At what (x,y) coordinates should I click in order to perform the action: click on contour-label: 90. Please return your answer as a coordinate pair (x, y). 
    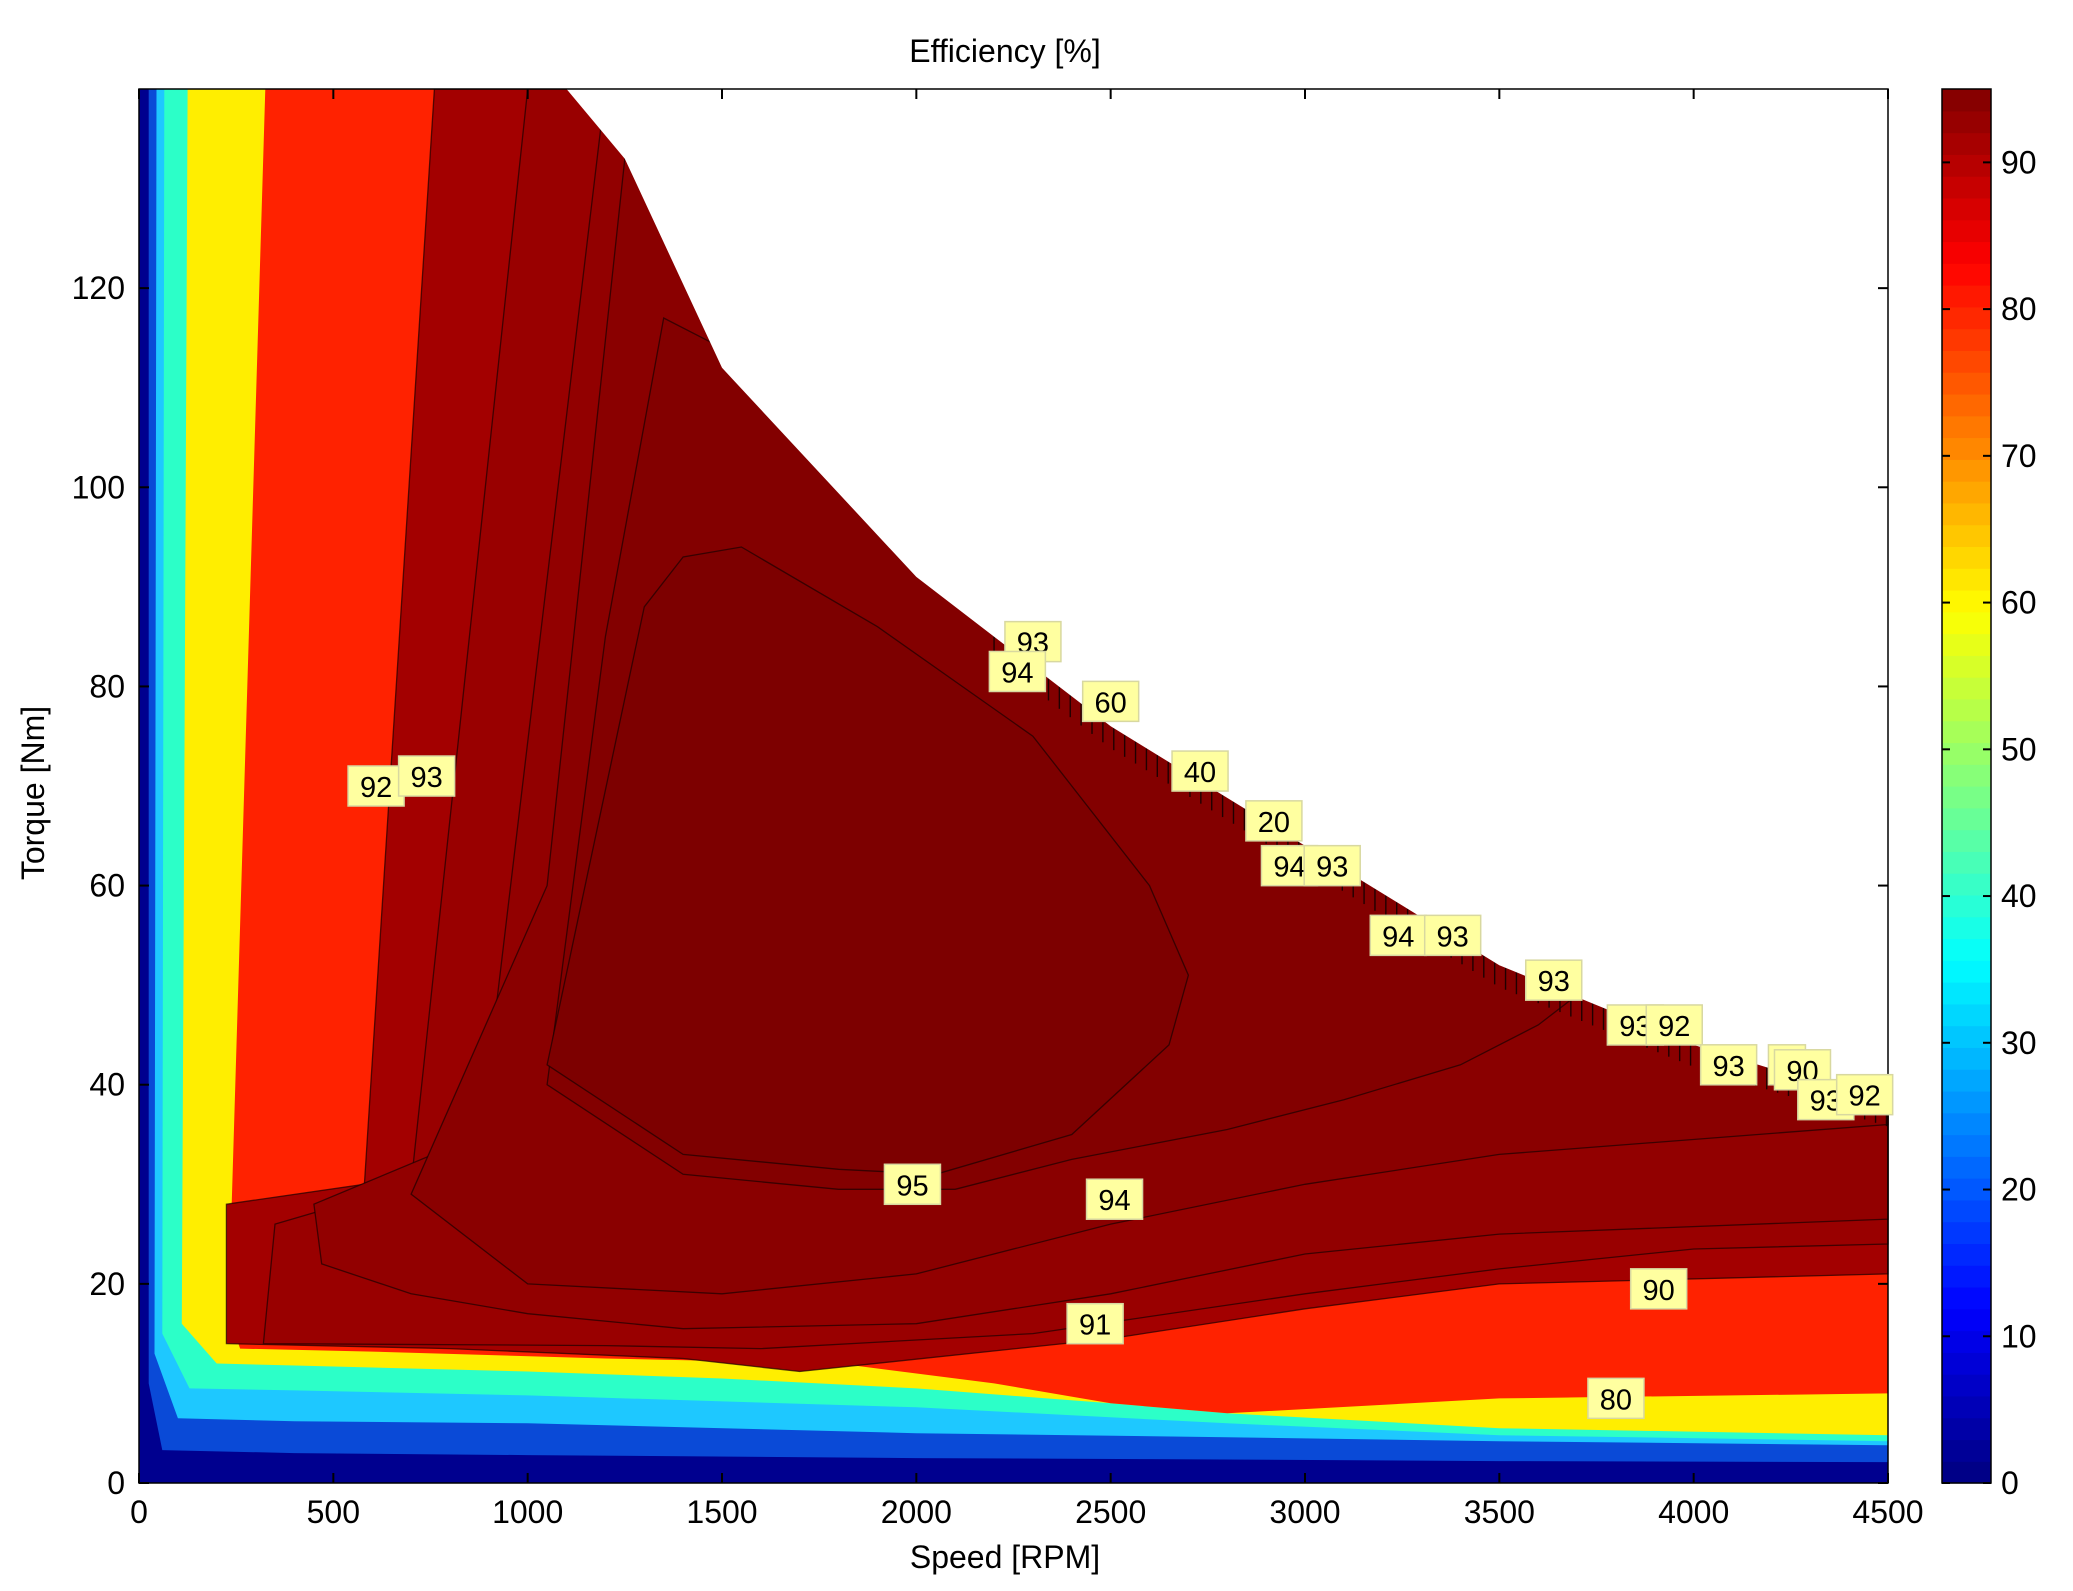
    Looking at the image, I should click on (1658, 1289).